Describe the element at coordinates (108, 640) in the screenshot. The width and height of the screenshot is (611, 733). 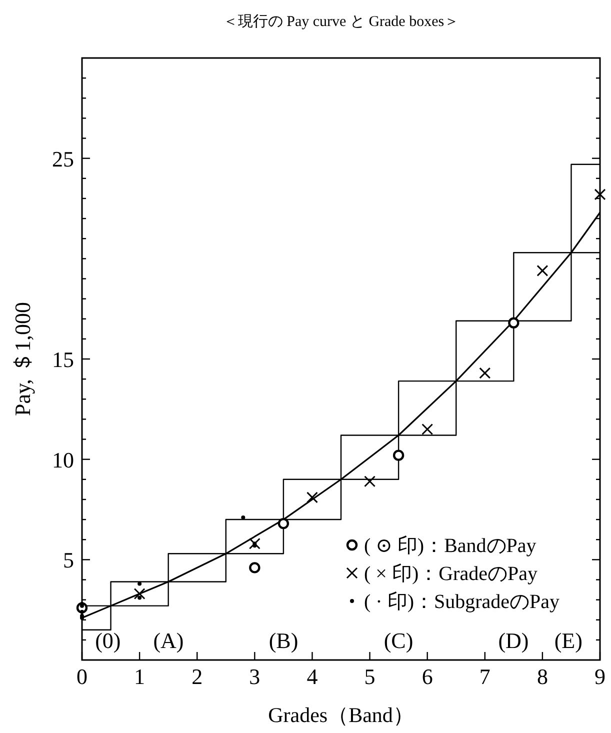
I see `annotation: (0)` at that location.